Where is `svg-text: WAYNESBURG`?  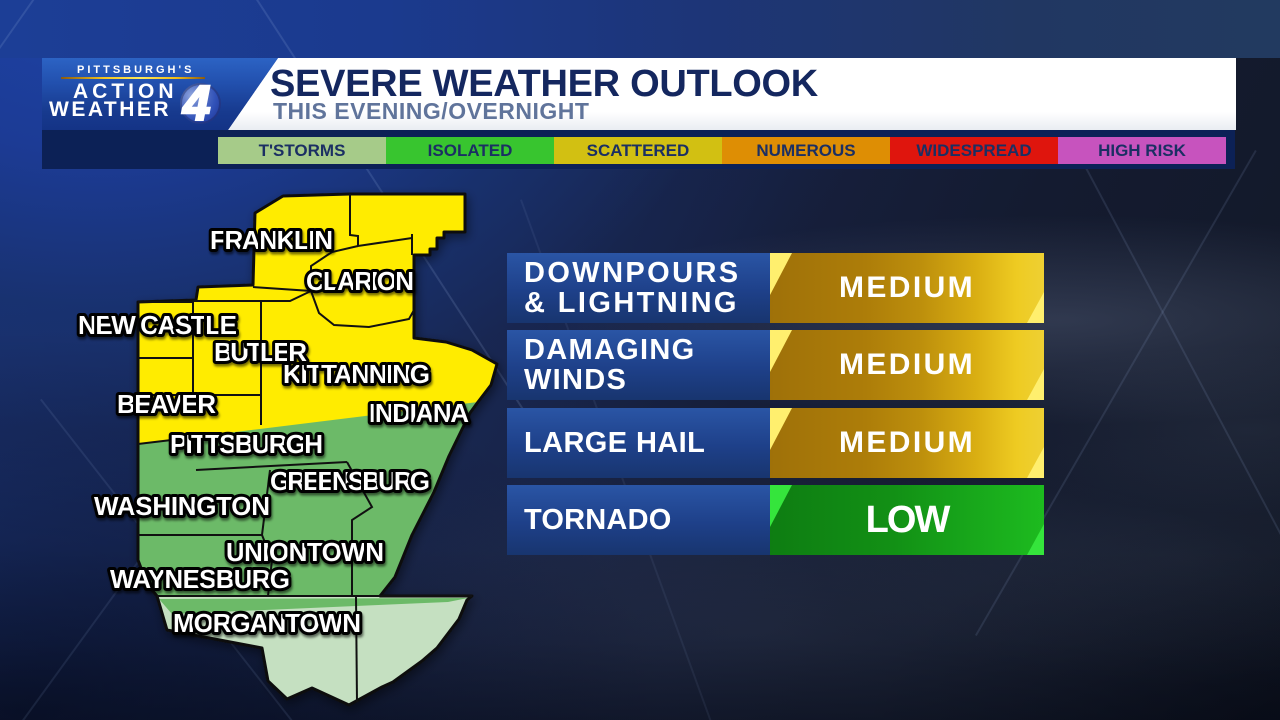 svg-text: WAYNESBURG is located at coordinates (200, 579).